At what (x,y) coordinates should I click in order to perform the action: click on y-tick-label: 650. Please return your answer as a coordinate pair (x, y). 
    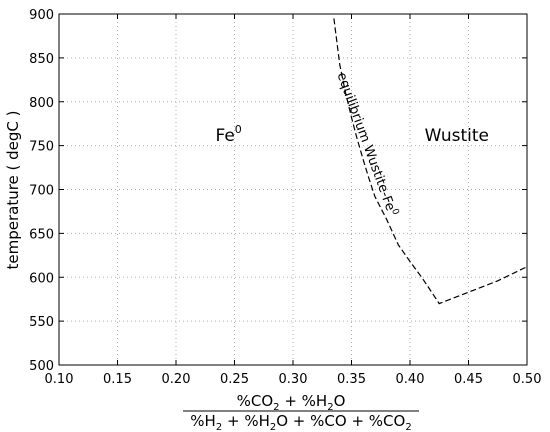
    Looking at the image, I should click on (41, 234).